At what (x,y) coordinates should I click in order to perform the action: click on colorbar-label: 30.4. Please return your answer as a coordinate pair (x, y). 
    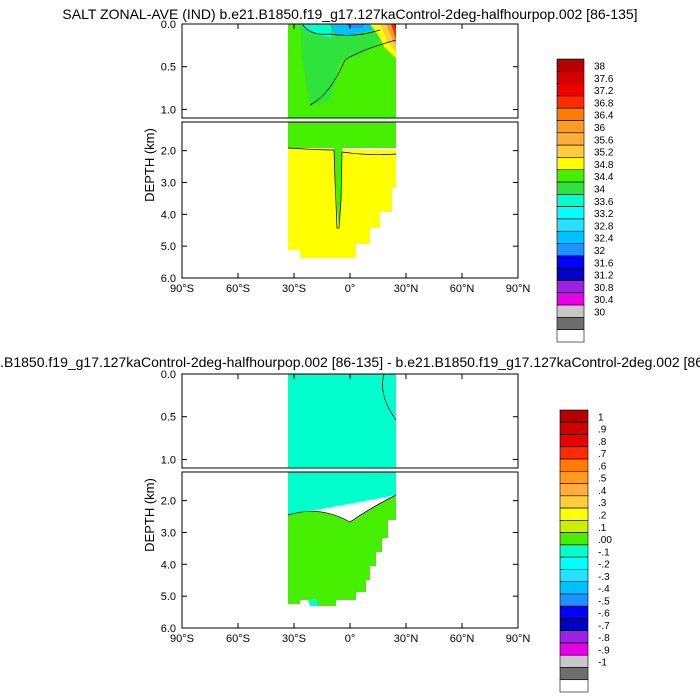
    Looking at the image, I should click on (604, 300).